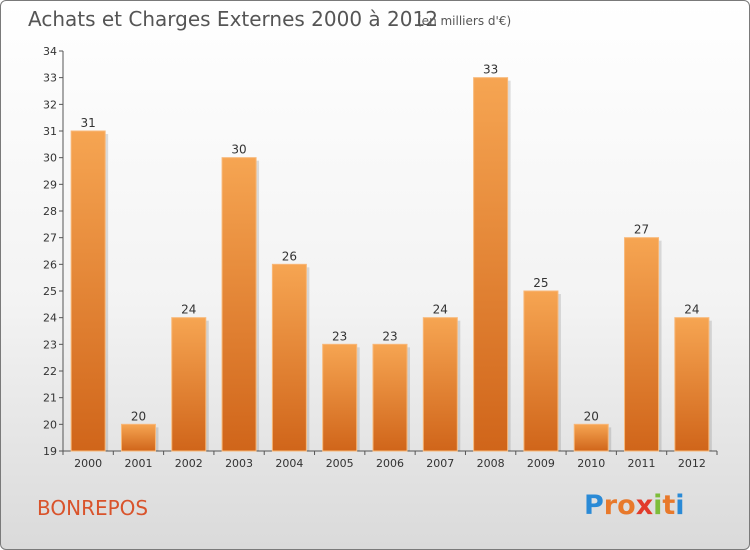  I want to click on y-tick-label: 25, so click(50, 291).